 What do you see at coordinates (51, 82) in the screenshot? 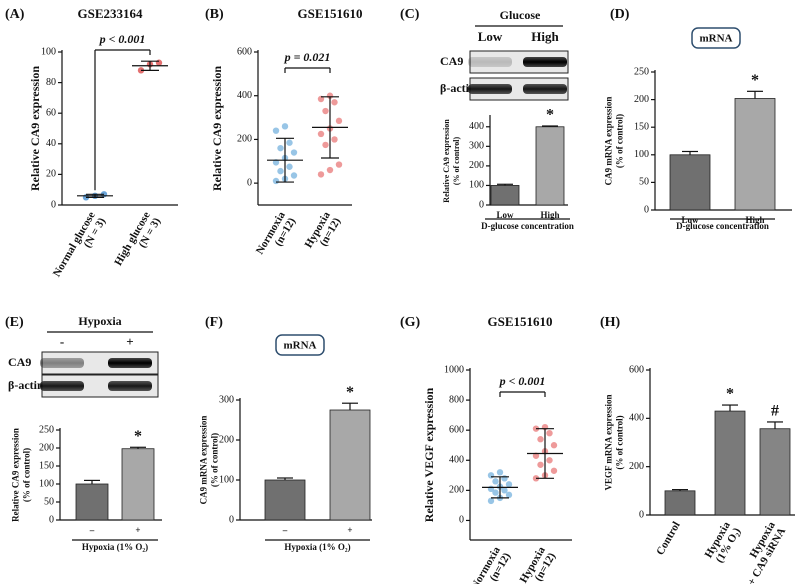
I see `y-tick-label: 80` at bounding box center [51, 82].